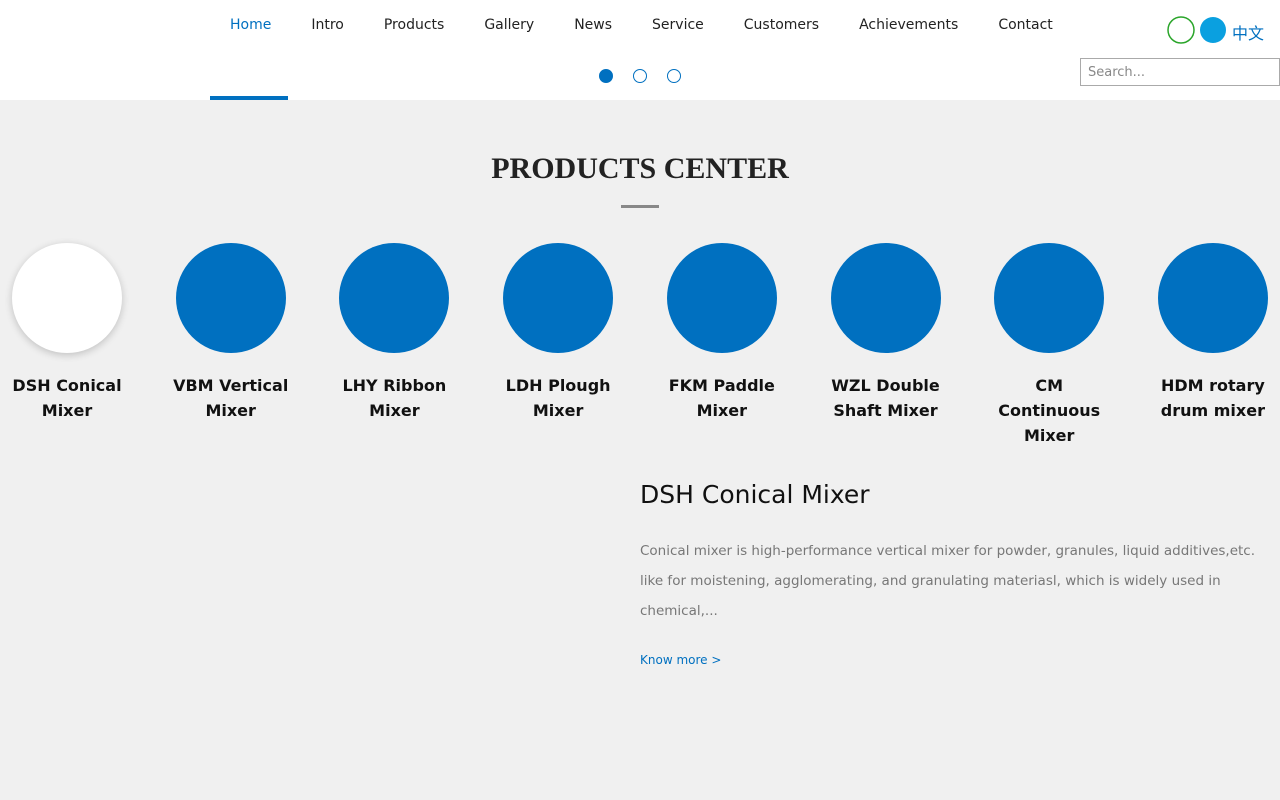 The height and width of the screenshot is (800, 1280). Describe the element at coordinates (1025, 25) in the screenshot. I see `nav-item: Contact` at that location.